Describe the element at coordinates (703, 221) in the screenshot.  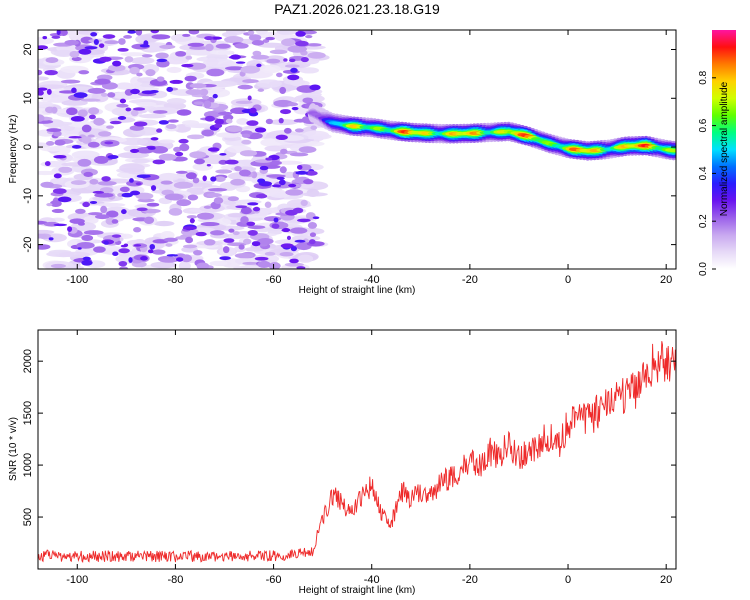
I see `colorbar-tick-label: 0.2` at that location.